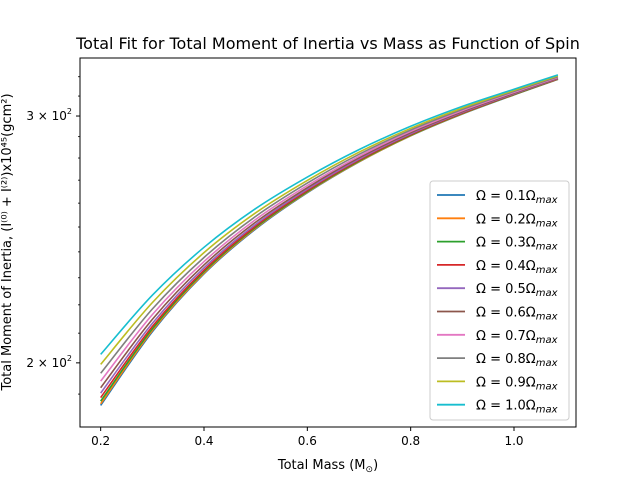  What do you see at coordinates (517, 244) in the screenshot?
I see `legend-label: Ω = 0.3Ωmax` at bounding box center [517, 244].